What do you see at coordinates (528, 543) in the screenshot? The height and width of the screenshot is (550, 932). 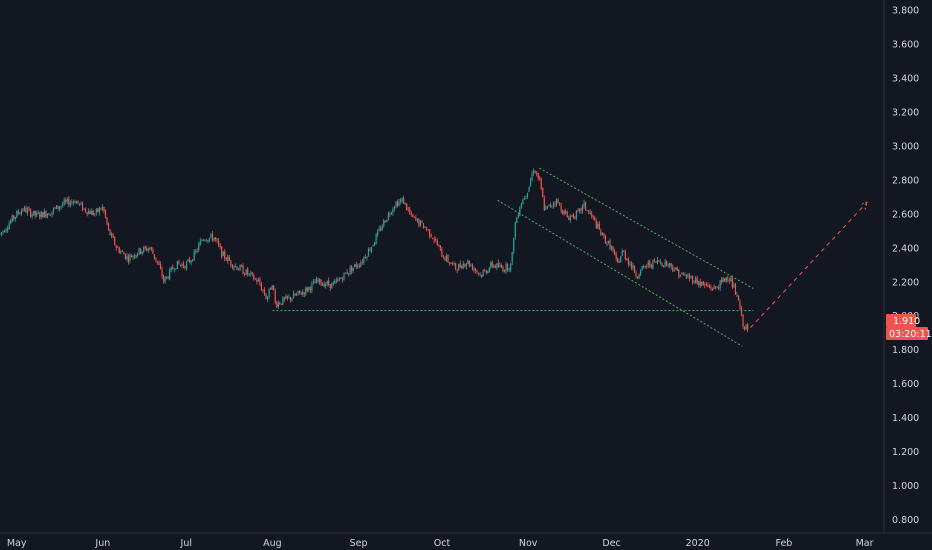 I see `x-tick-label: Nov` at bounding box center [528, 543].